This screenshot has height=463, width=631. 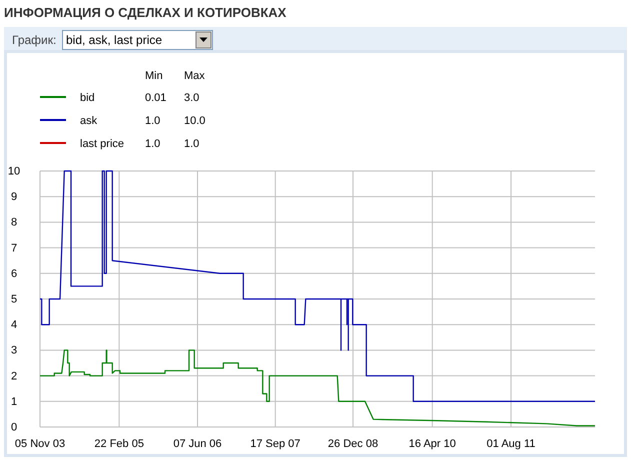 I want to click on text: 3.0, so click(x=192, y=98).